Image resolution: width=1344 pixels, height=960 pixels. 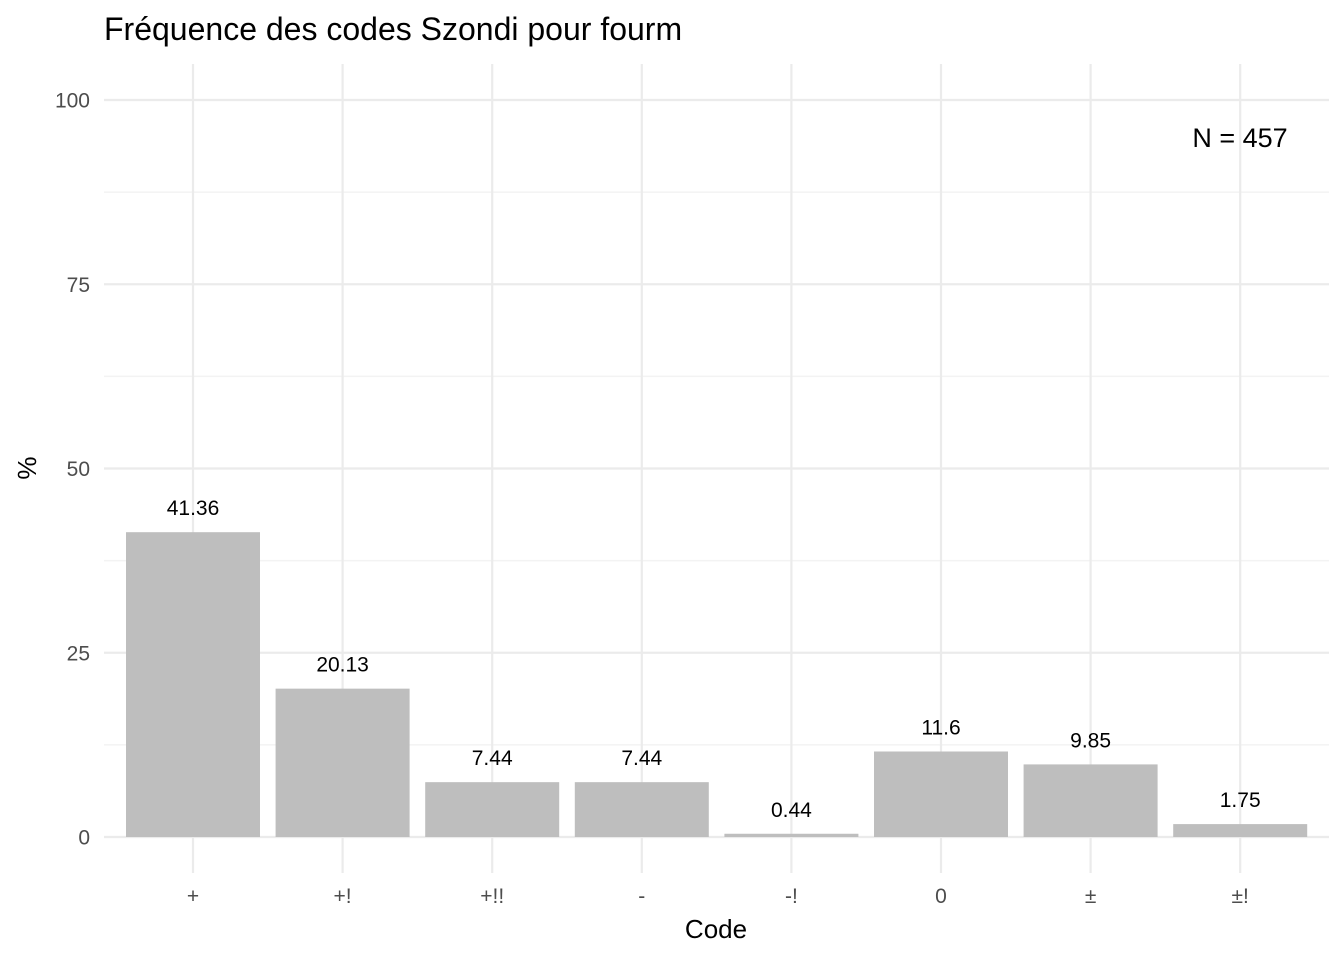 I want to click on y-axis-ticks: 0 25 50 75 100, so click(x=72, y=470).